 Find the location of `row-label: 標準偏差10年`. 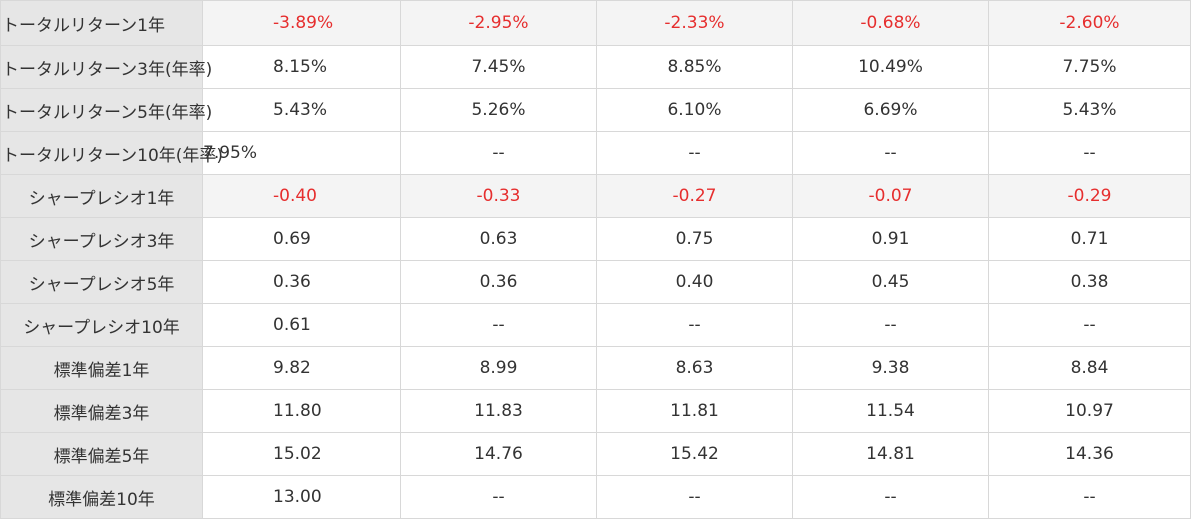

row-label: 標準偏差10年 is located at coordinates (101, 497).